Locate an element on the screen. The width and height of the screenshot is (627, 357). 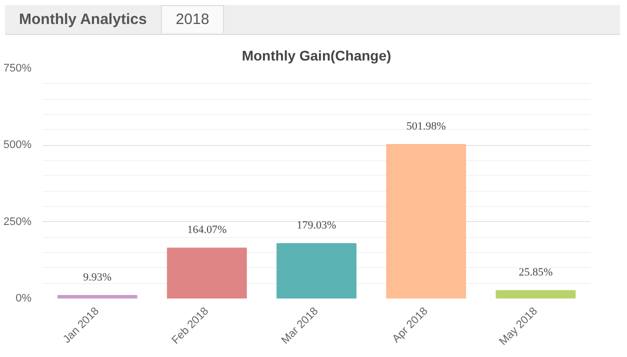
data-label: 164.07% is located at coordinates (207, 230).